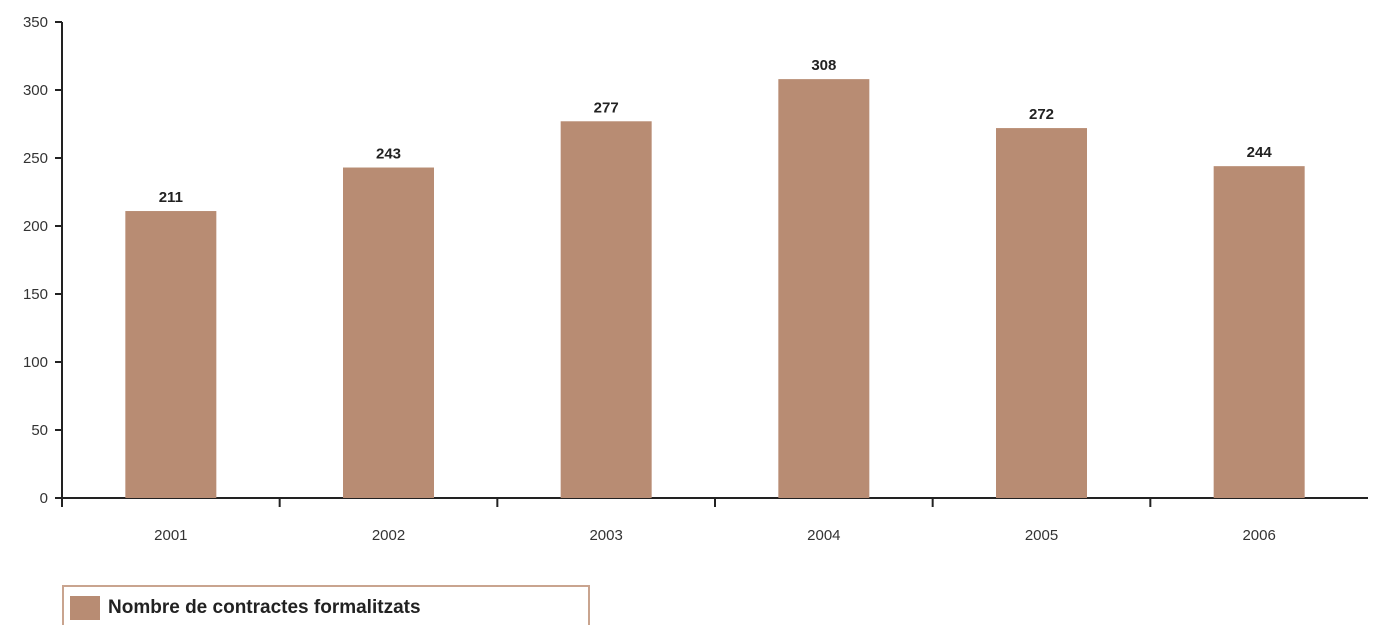 Image resolution: width=1378 pixels, height=625 pixels. What do you see at coordinates (35, 294) in the screenshot?
I see `y-tick-label: 150` at bounding box center [35, 294].